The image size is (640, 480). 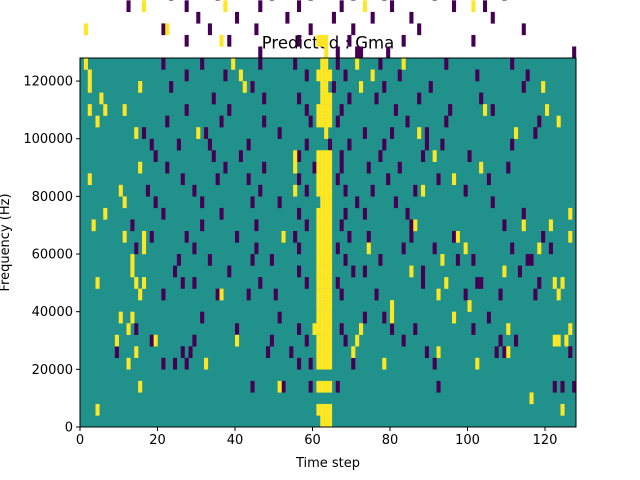 What do you see at coordinates (48, 82) in the screenshot?
I see `y-tick-label: 120000` at bounding box center [48, 82].